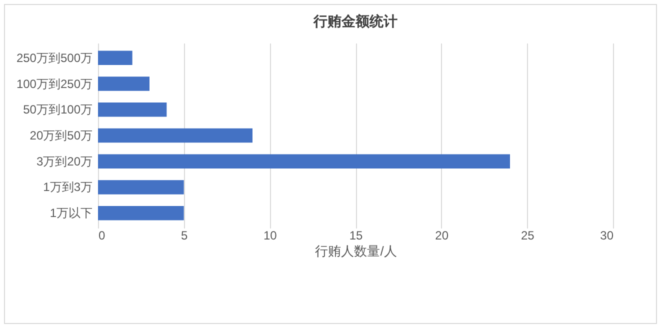  Describe the element at coordinates (184, 235) in the screenshot. I see `x-tick-label: 5` at that location.